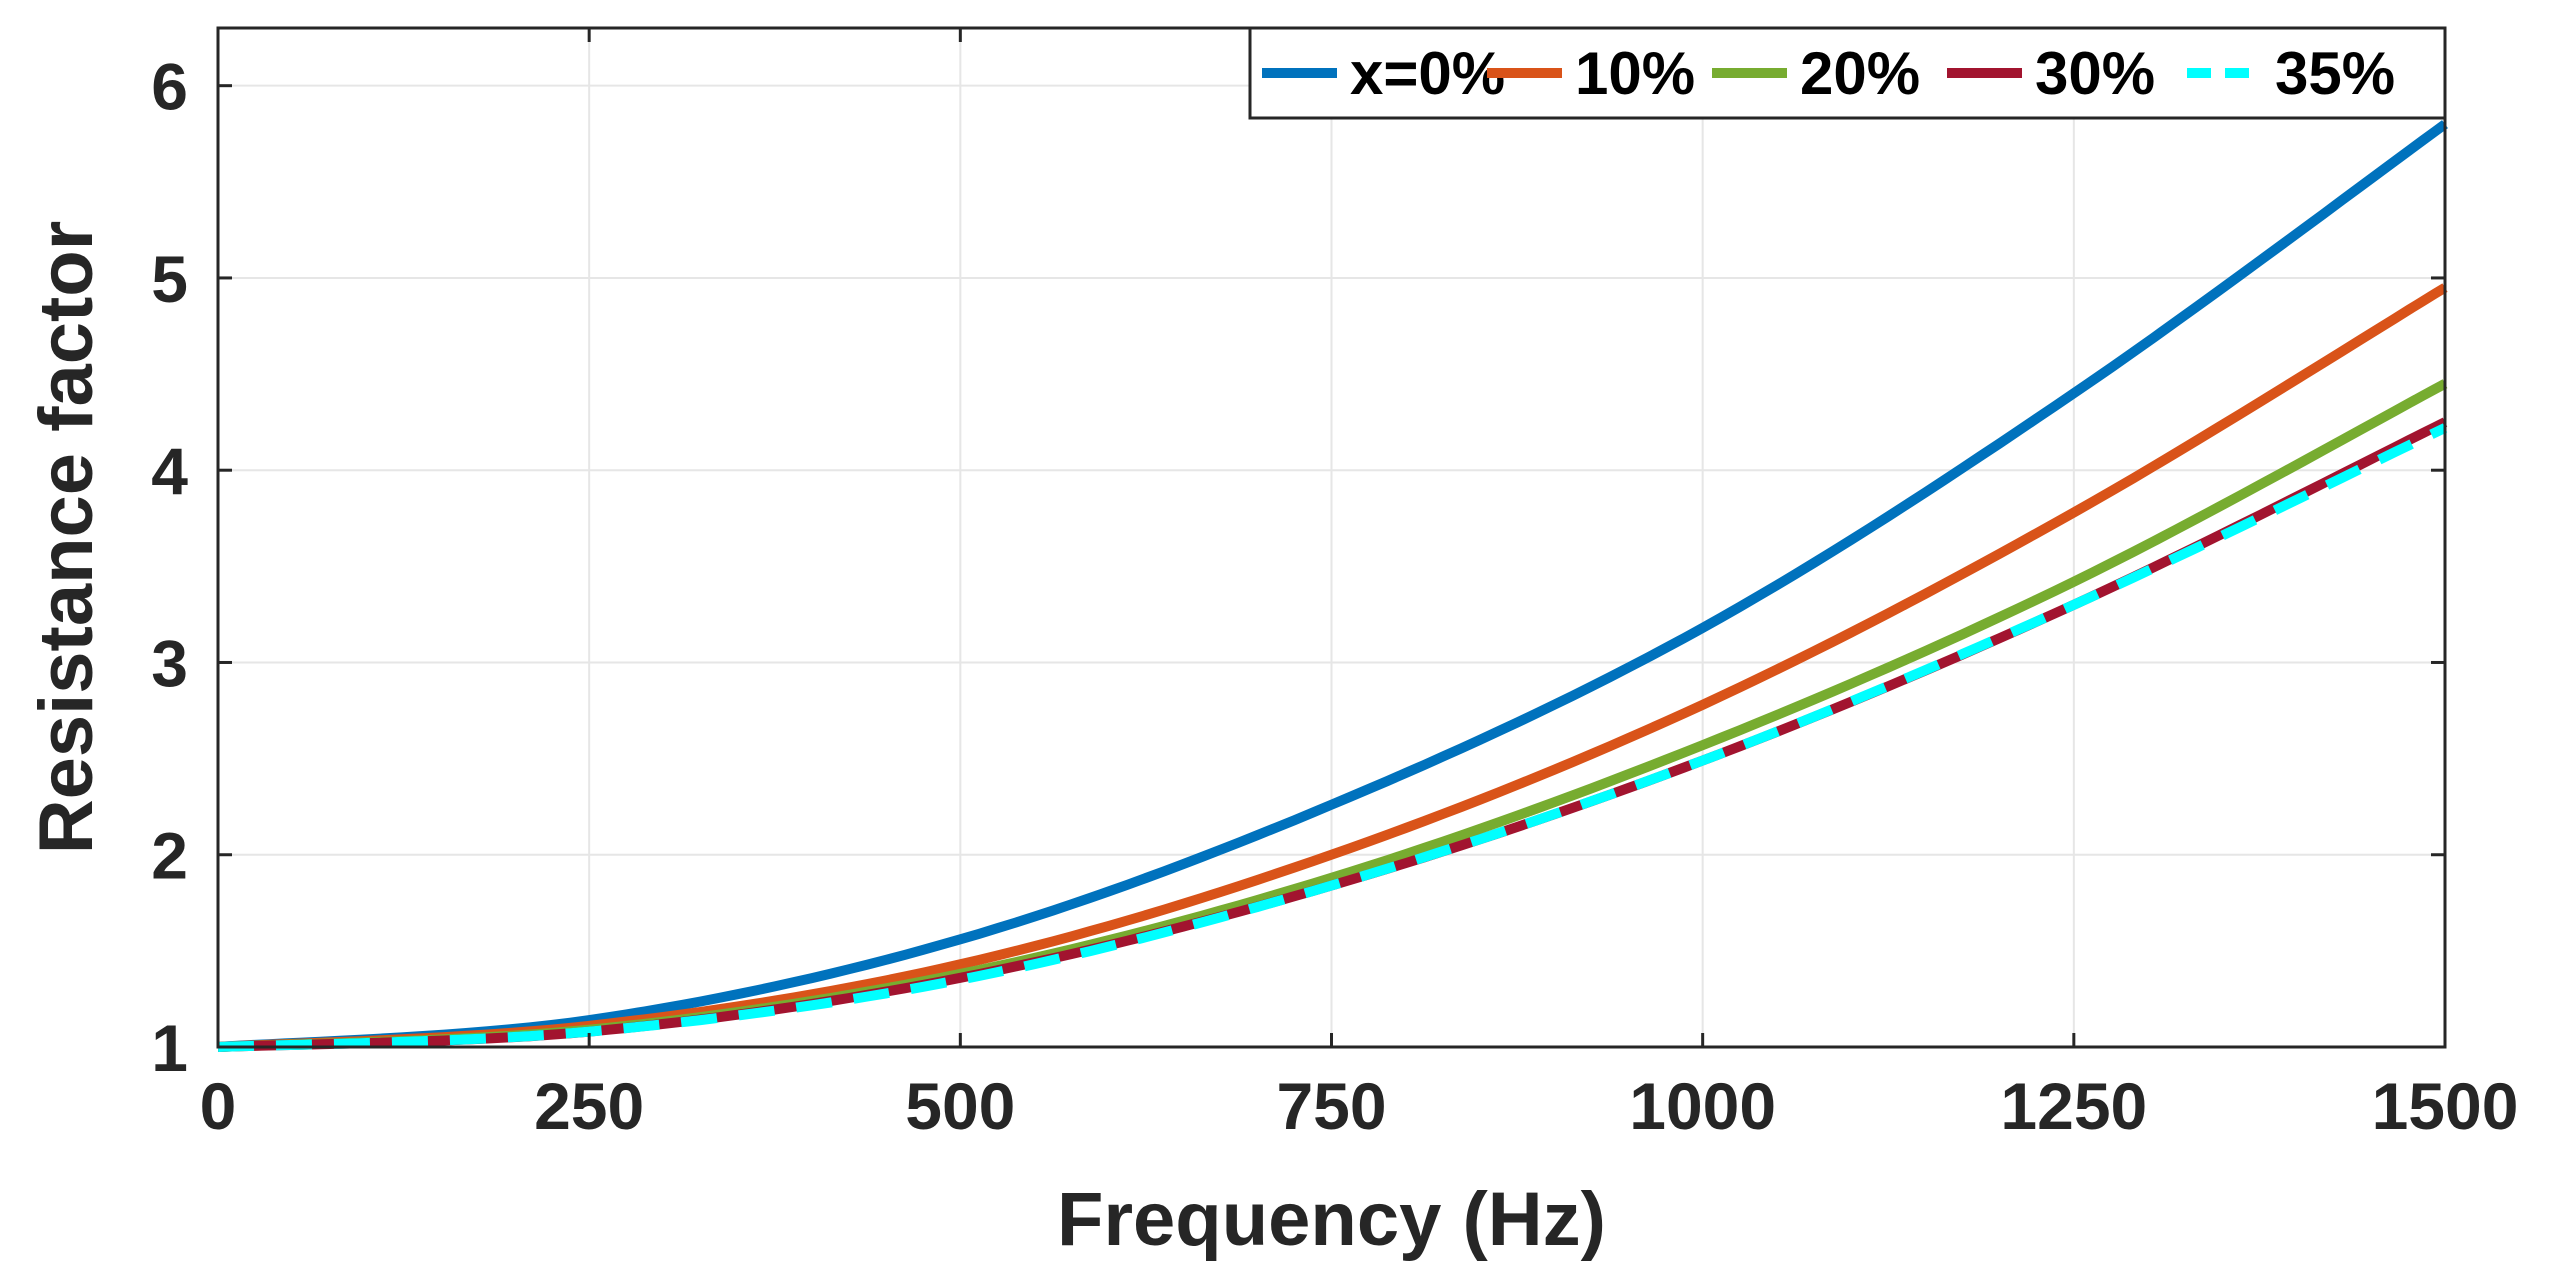  I want to click on y-tick-label: 2, so click(169, 856).